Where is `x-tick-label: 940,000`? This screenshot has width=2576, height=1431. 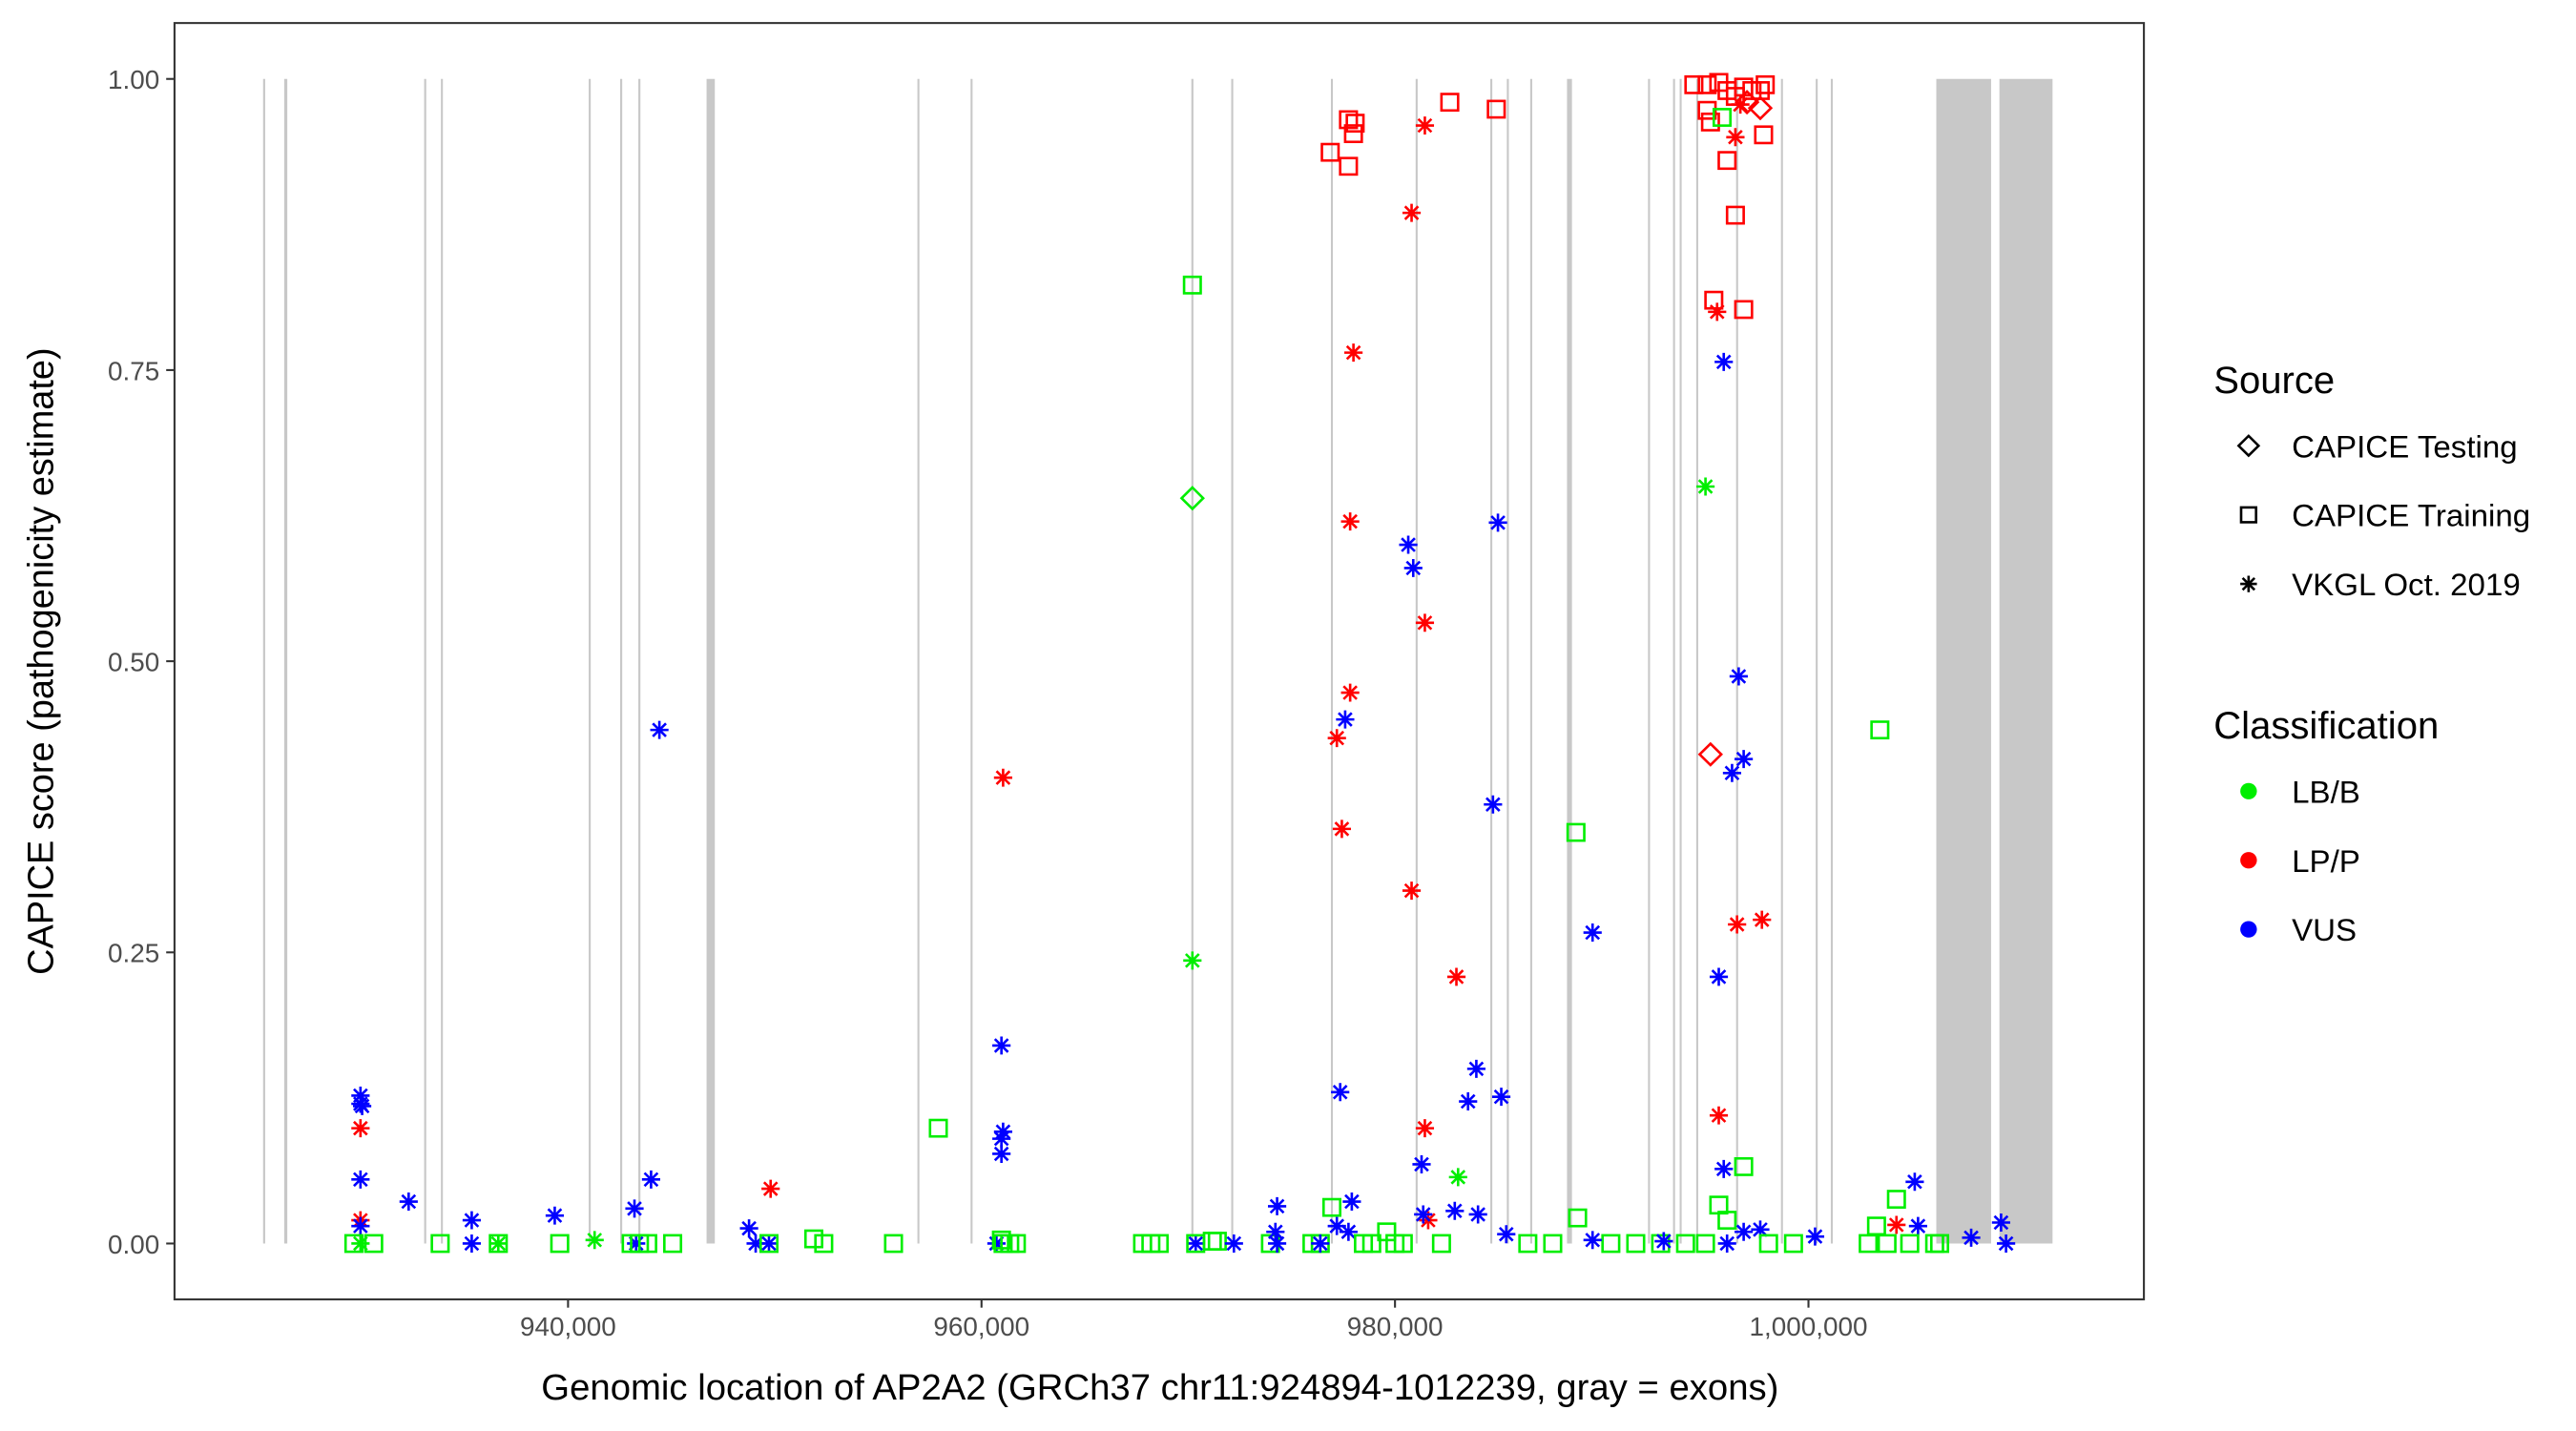
x-tick-label: 940,000 is located at coordinates (568, 1327).